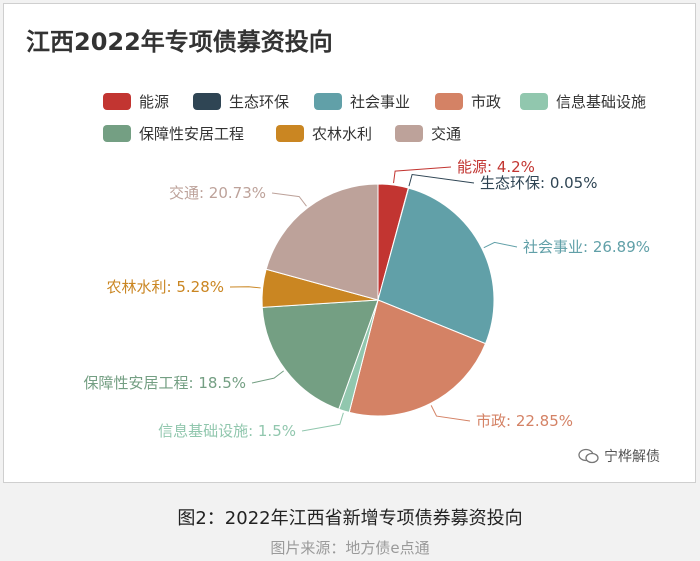 This screenshot has height=561, width=700. What do you see at coordinates (289, 199) in the screenshot?
I see `leader-line-transport` at bounding box center [289, 199].